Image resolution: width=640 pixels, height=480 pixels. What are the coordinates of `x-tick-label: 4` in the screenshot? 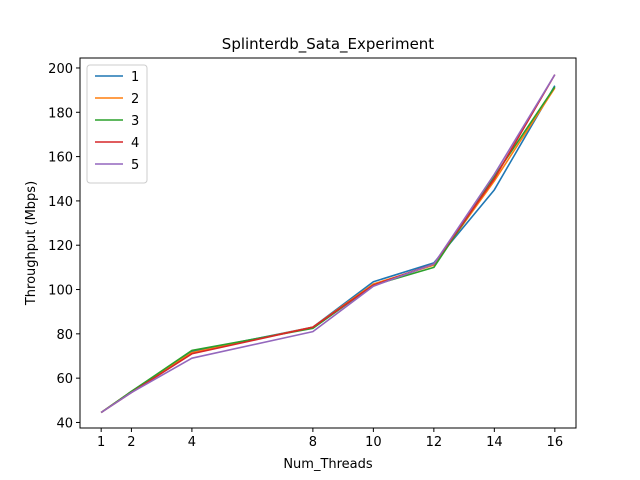 It's located at (192, 442).